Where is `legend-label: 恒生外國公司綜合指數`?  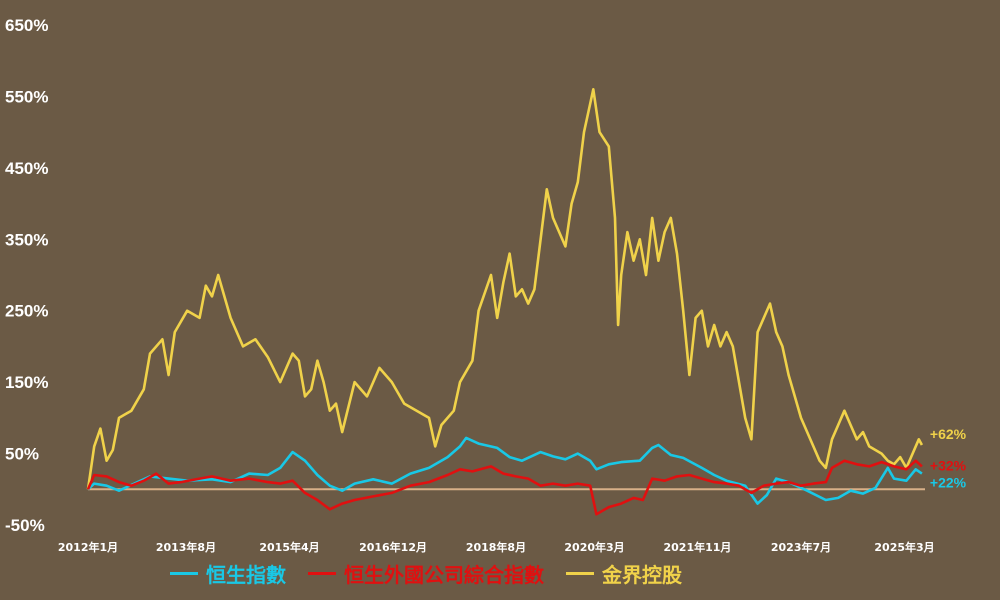 legend-label: 恒生外國公司綜合指數 is located at coordinates (444, 574).